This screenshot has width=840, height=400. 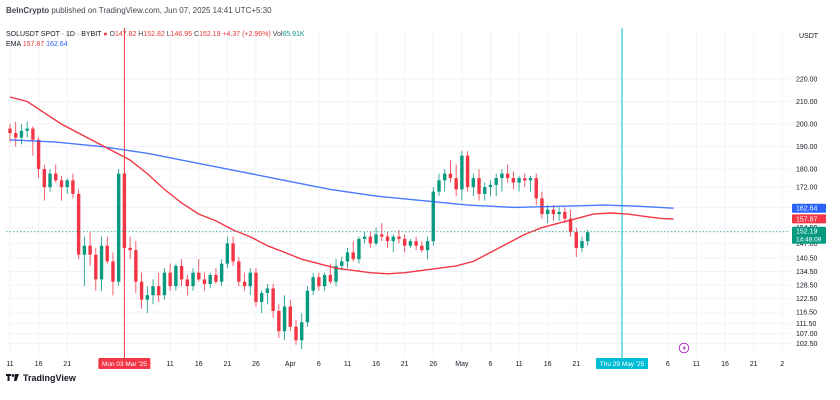 What do you see at coordinates (246, 34) in the screenshot?
I see `change-value: +4.37 (+2.96%)` at bounding box center [246, 34].